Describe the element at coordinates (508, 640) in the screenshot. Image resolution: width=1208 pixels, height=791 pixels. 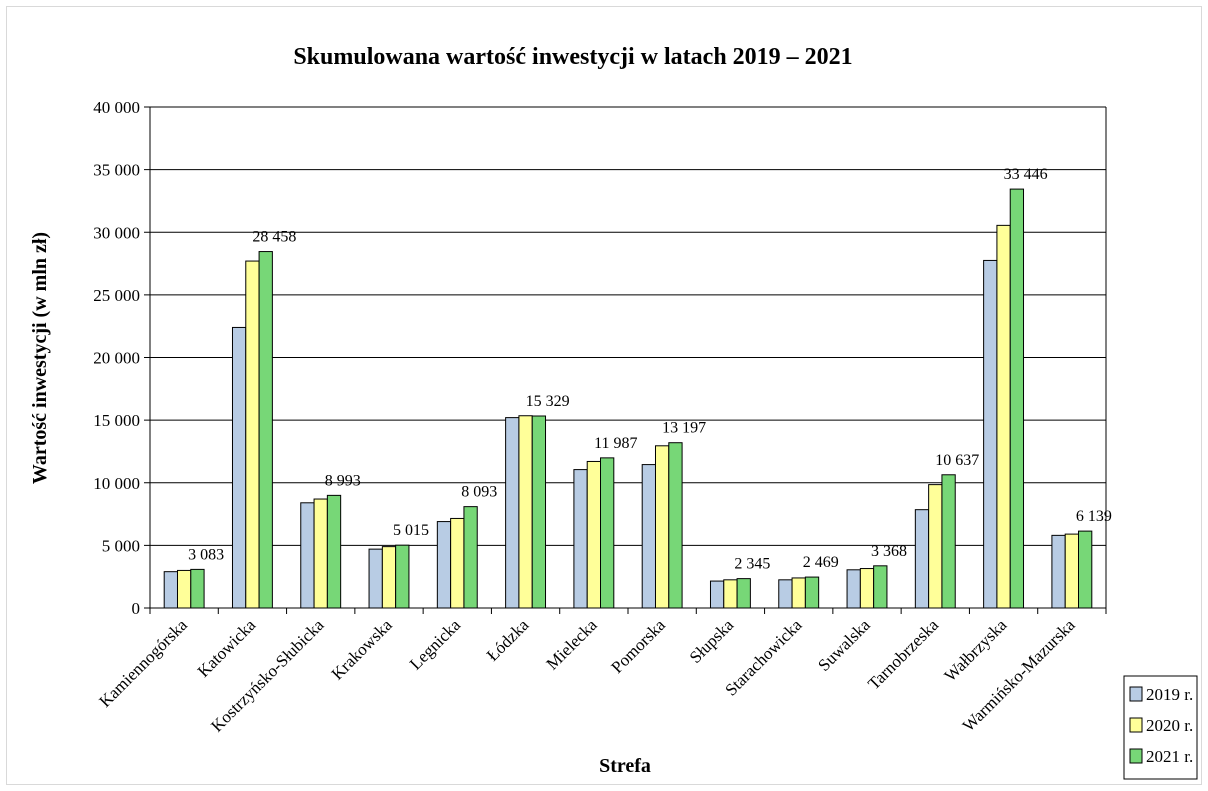
I see `category-label: Łódzka` at that location.